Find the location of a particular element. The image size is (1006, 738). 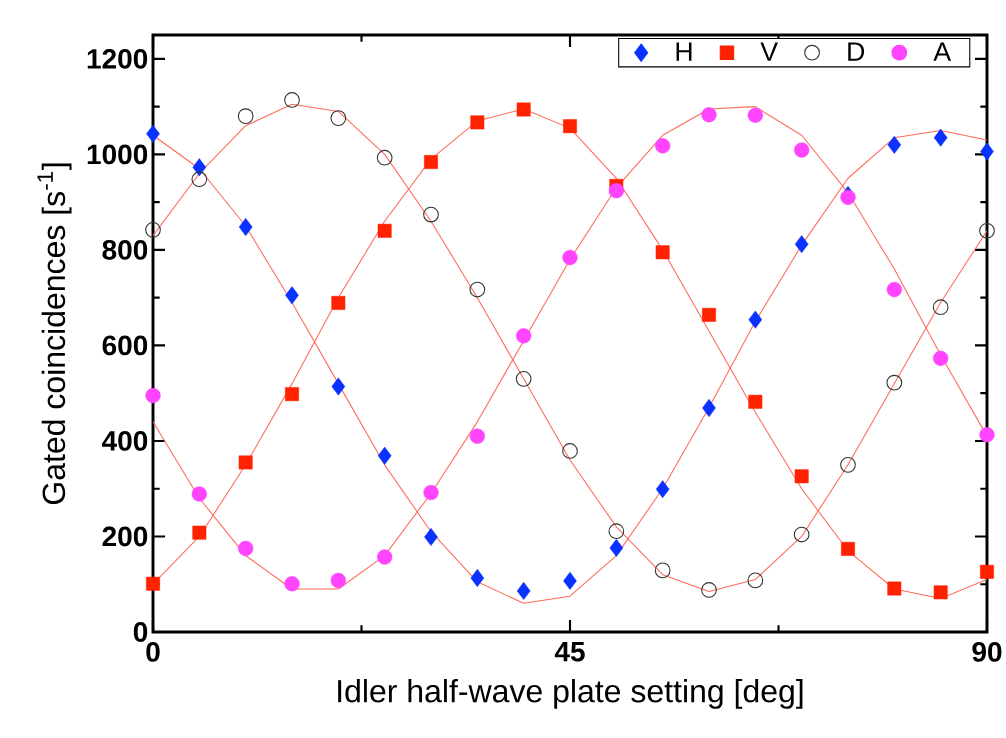

y-tick-label: 200 is located at coordinates (125, 536).